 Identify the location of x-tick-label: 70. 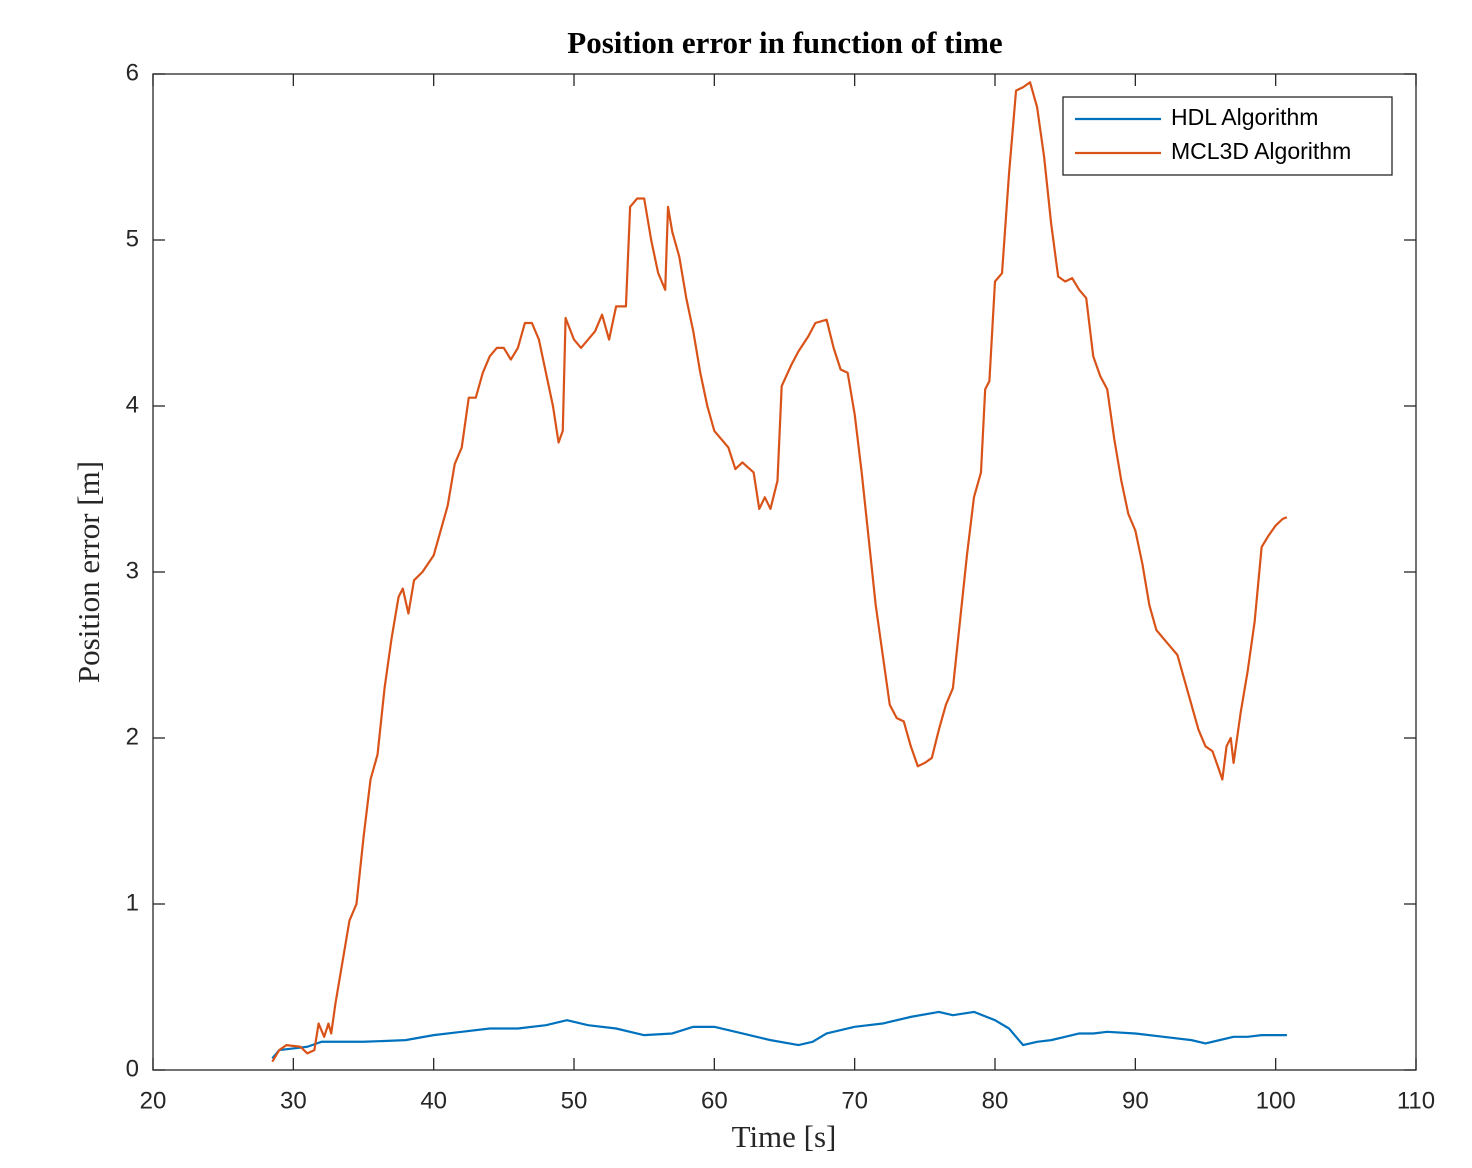
(854, 1100).